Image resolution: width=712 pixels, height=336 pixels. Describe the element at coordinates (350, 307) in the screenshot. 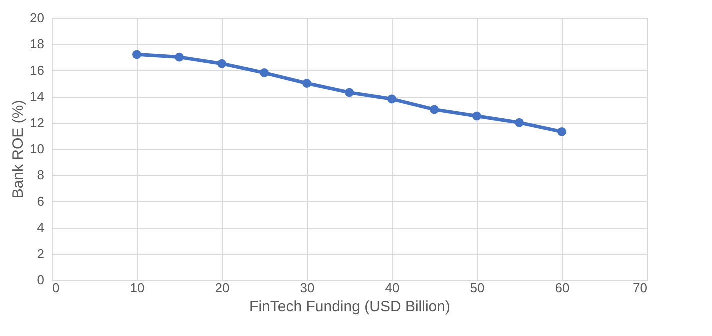

I see `x-axis-title: FinTech Funding (USD Billion)` at that location.